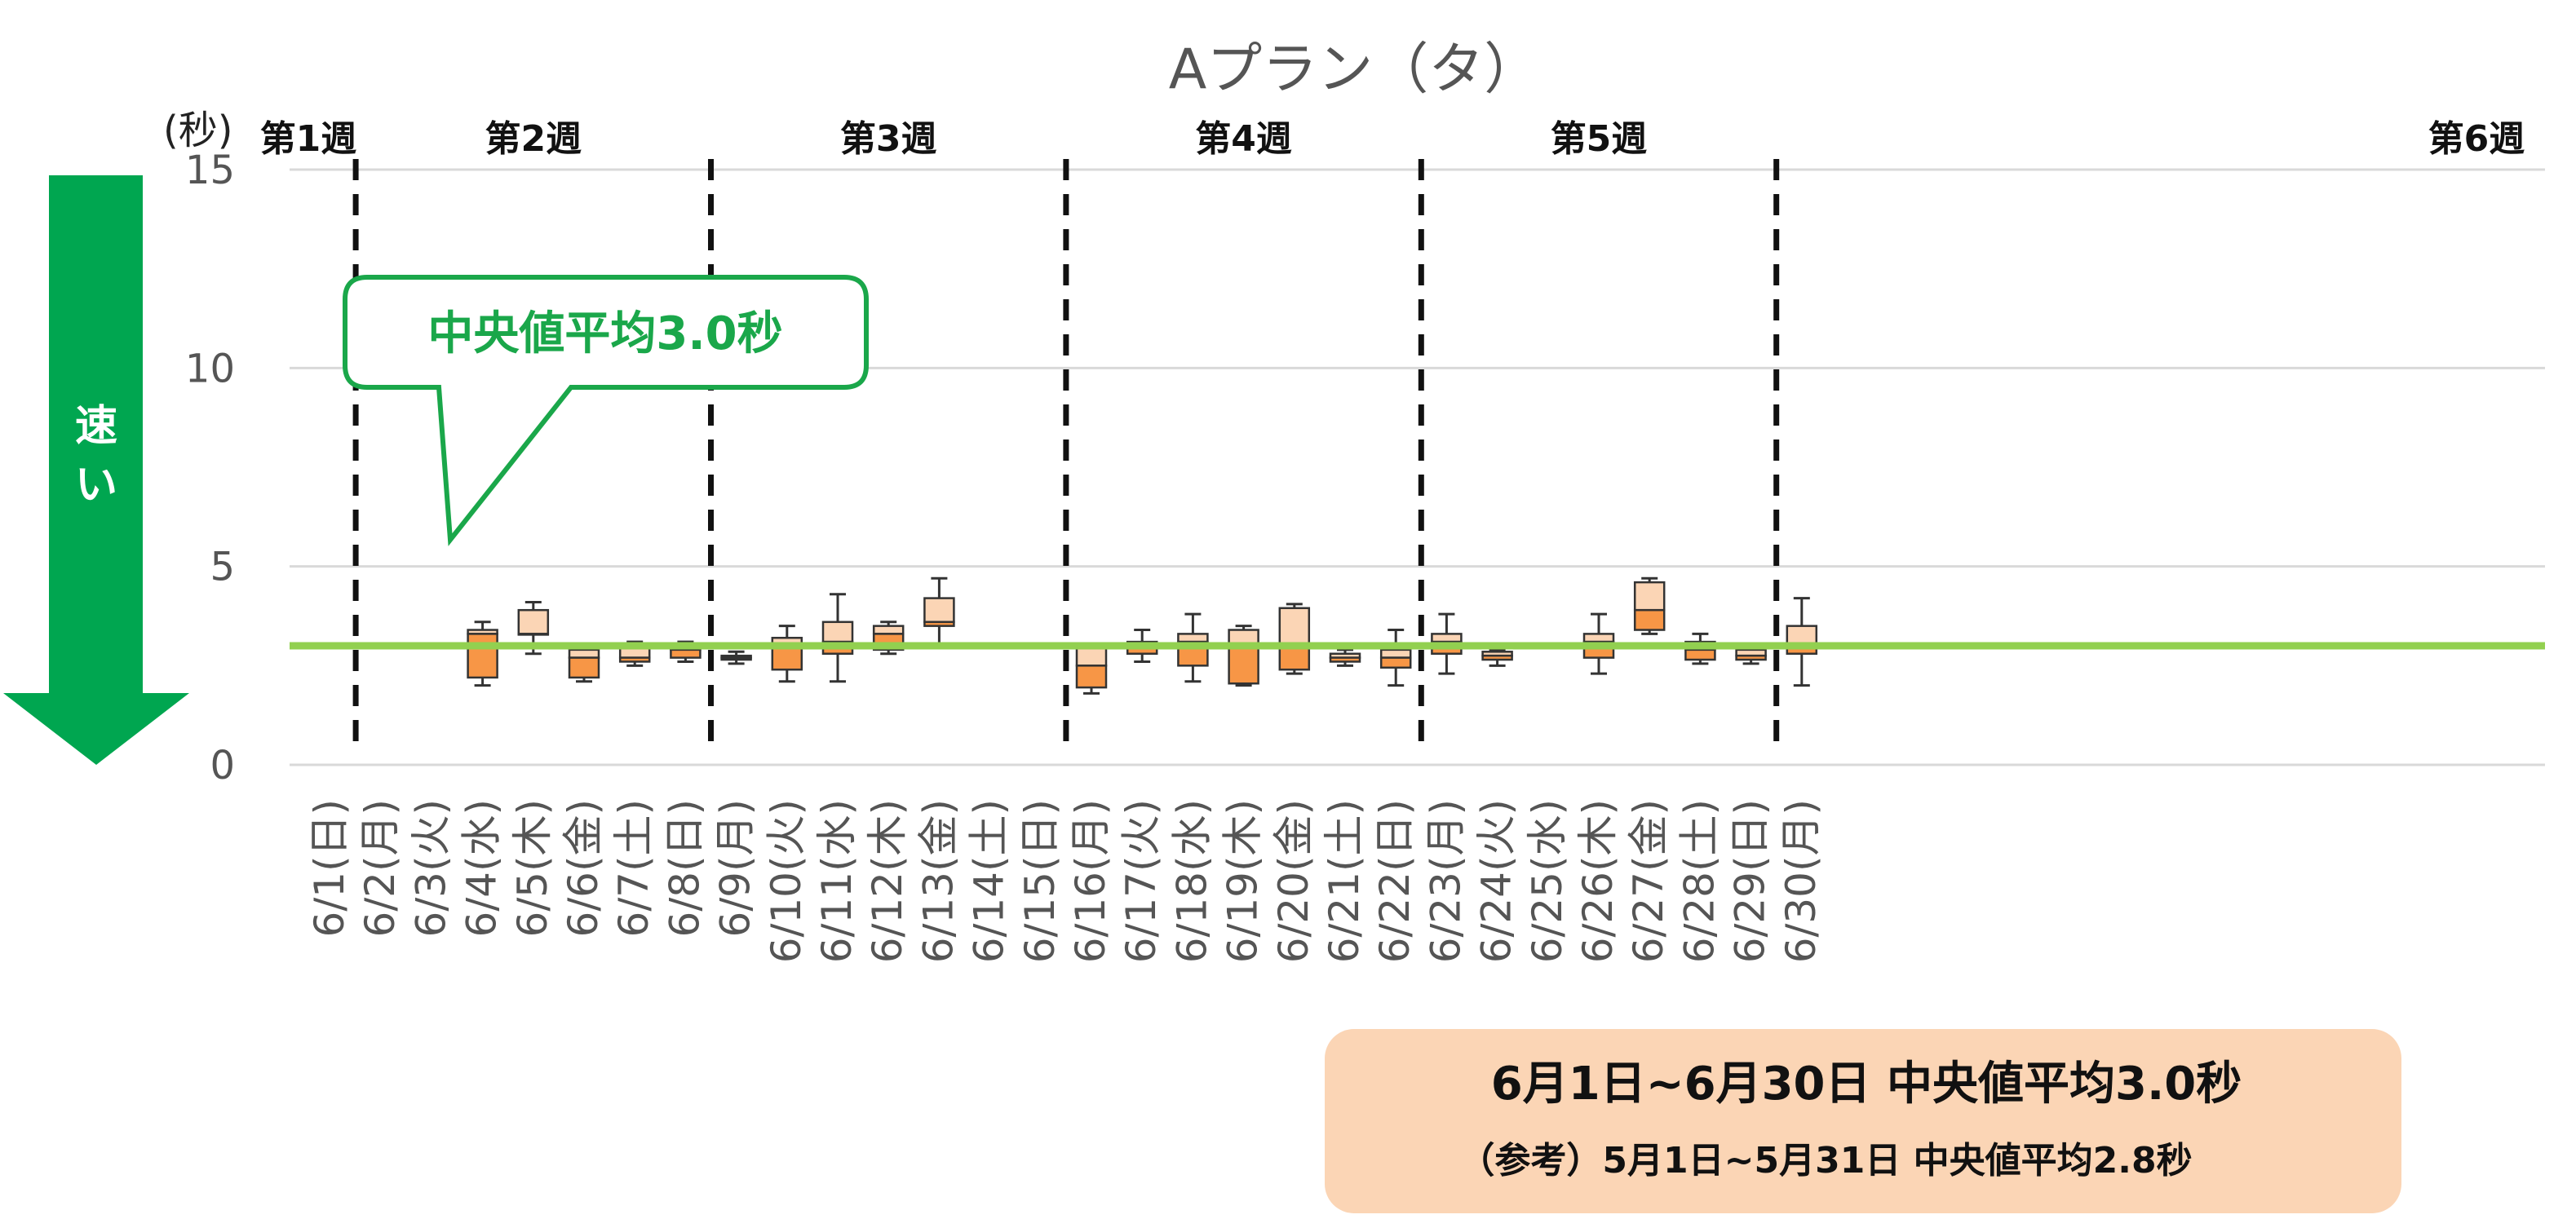  Describe the element at coordinates (482, 868) in the screenshot. I see `x-tick-label: 6/4(水)` at that location.